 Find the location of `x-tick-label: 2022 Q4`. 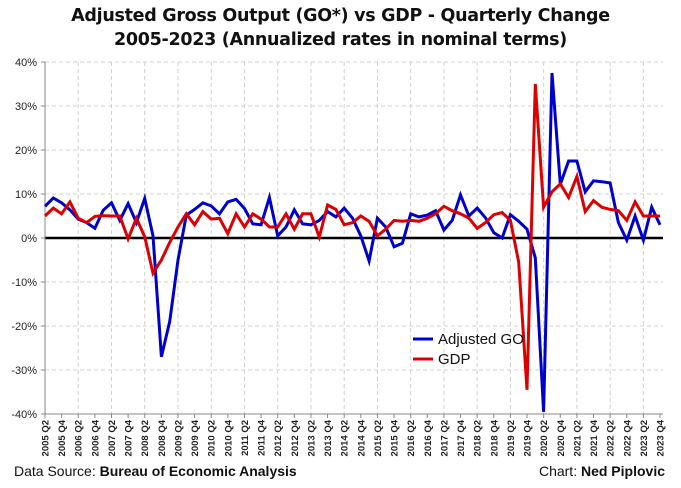

x-tick-label: 2022 Q4 is located at coordinates (627, 437).